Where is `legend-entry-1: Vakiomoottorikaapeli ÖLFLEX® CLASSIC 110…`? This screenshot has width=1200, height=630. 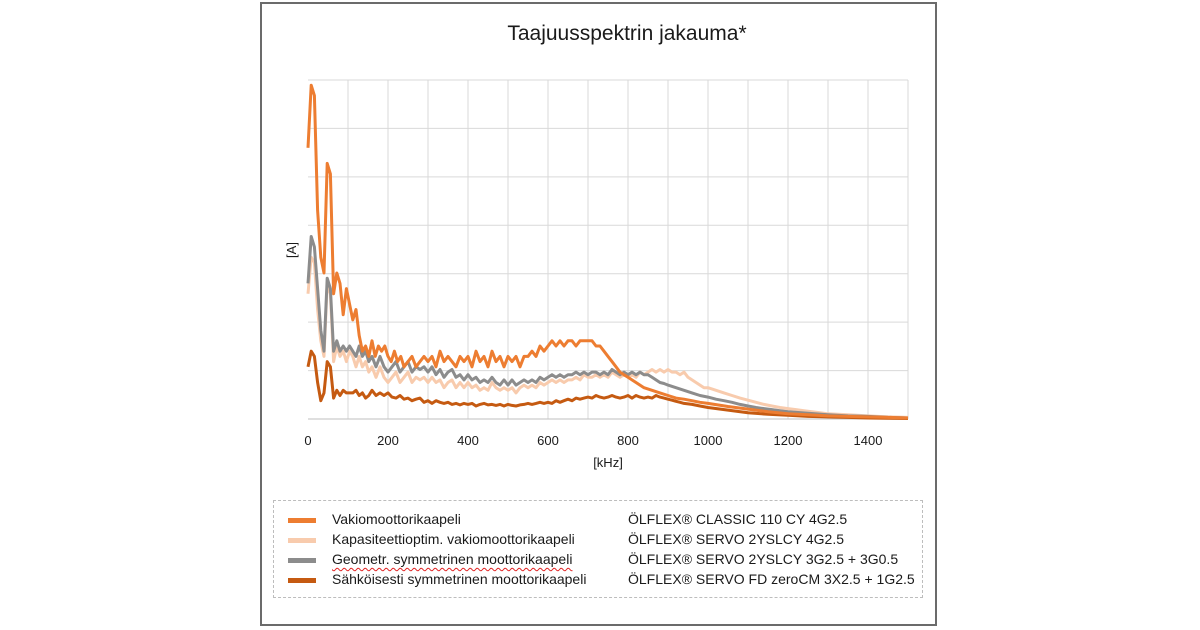
legend-entry-1: Vakiomoottorikaapeli ÖLFLEX® CLASSIC 110… is located at coordinates (600, 520).